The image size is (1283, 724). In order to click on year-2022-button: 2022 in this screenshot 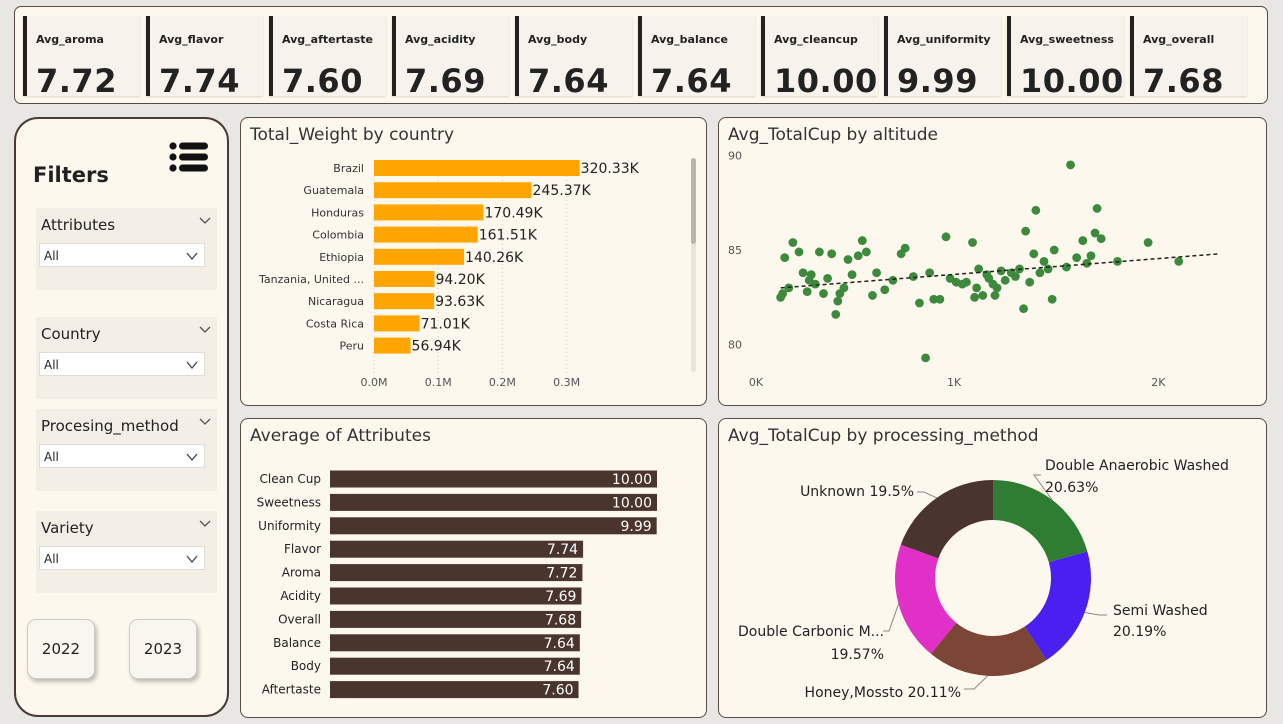, I will do `click(61, 649)`.